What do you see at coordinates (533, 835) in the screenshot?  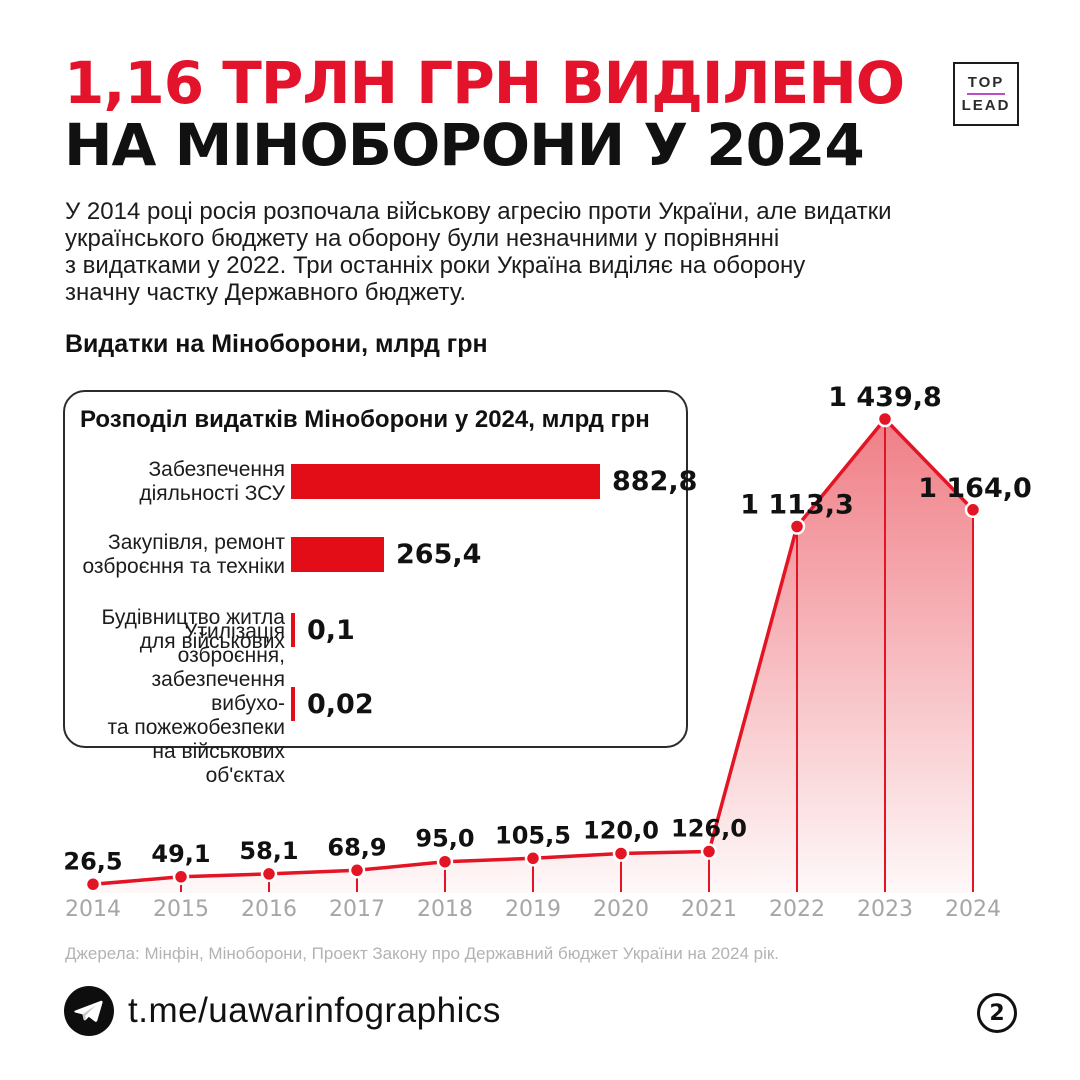 I see `data-point-value: 105,5` at bounding box center [533, 835].